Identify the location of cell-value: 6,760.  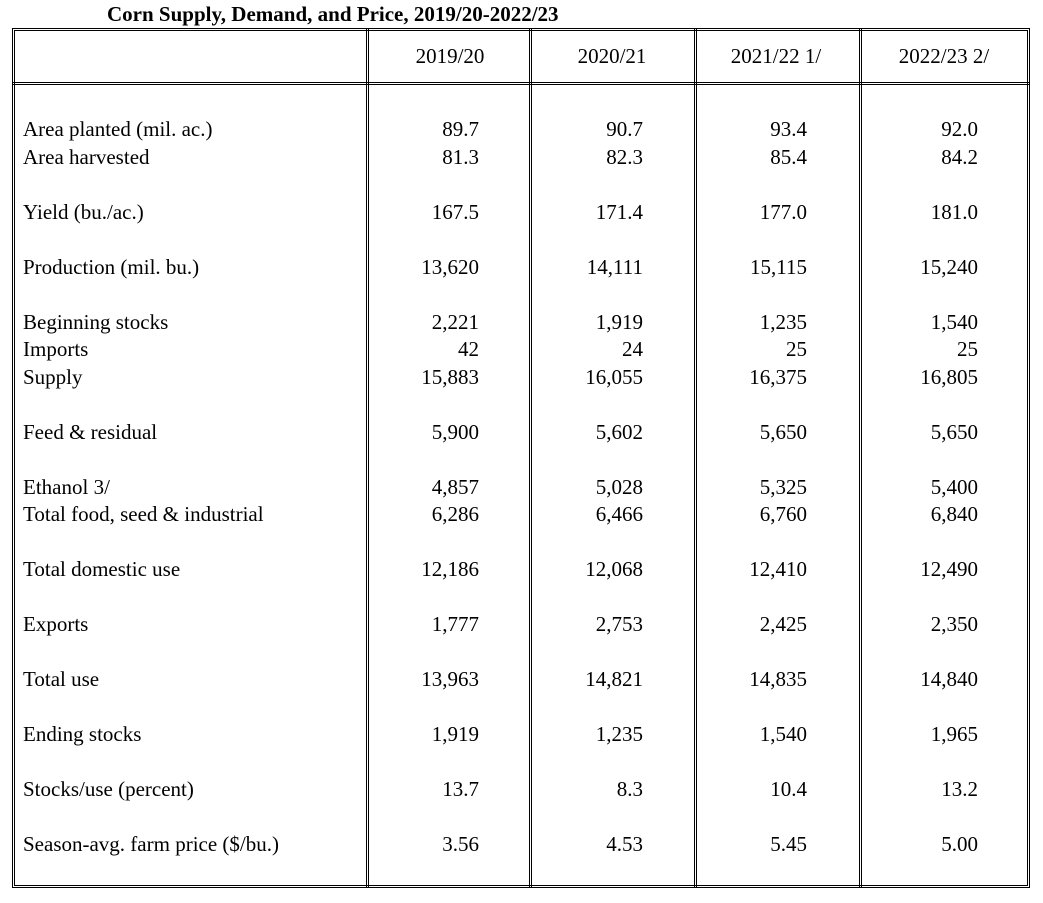
(783, 514).